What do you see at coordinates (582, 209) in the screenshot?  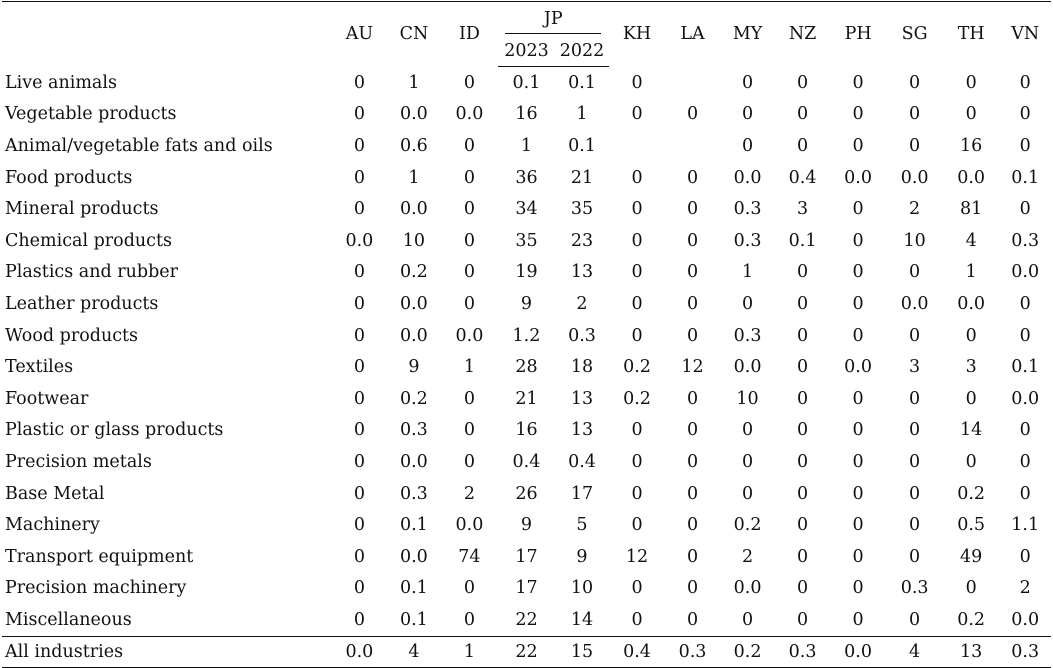 I see `table-cell: 35` at bounding box center [582, 209].